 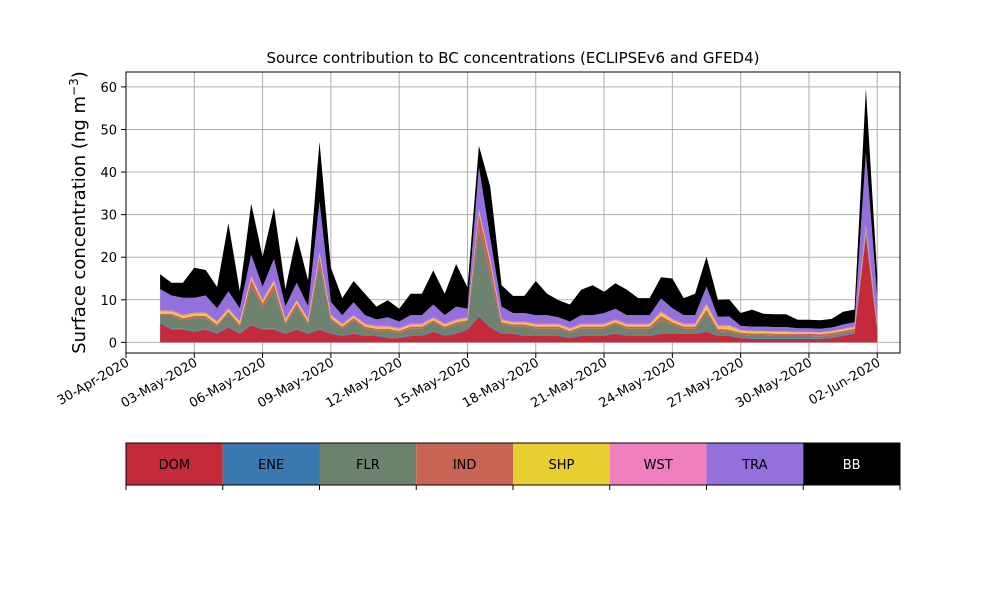 I want to click on x-tick-label: 12-May-2020, so click(x=364, y=383).